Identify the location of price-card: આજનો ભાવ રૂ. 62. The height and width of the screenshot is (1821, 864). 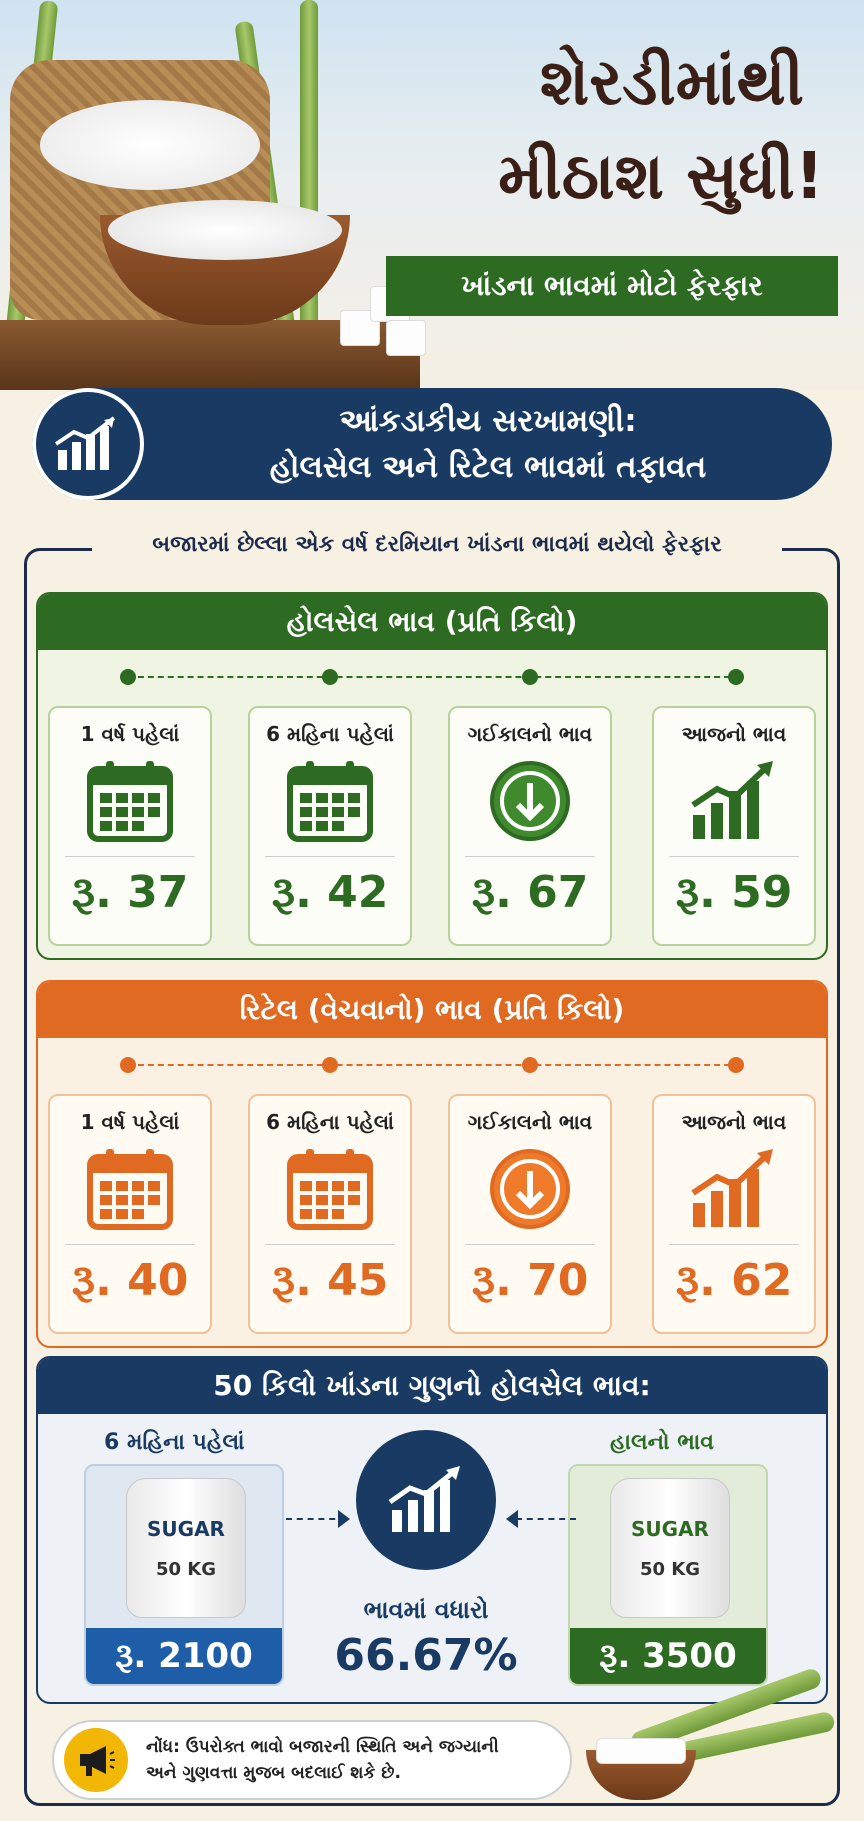
(734, 1214).